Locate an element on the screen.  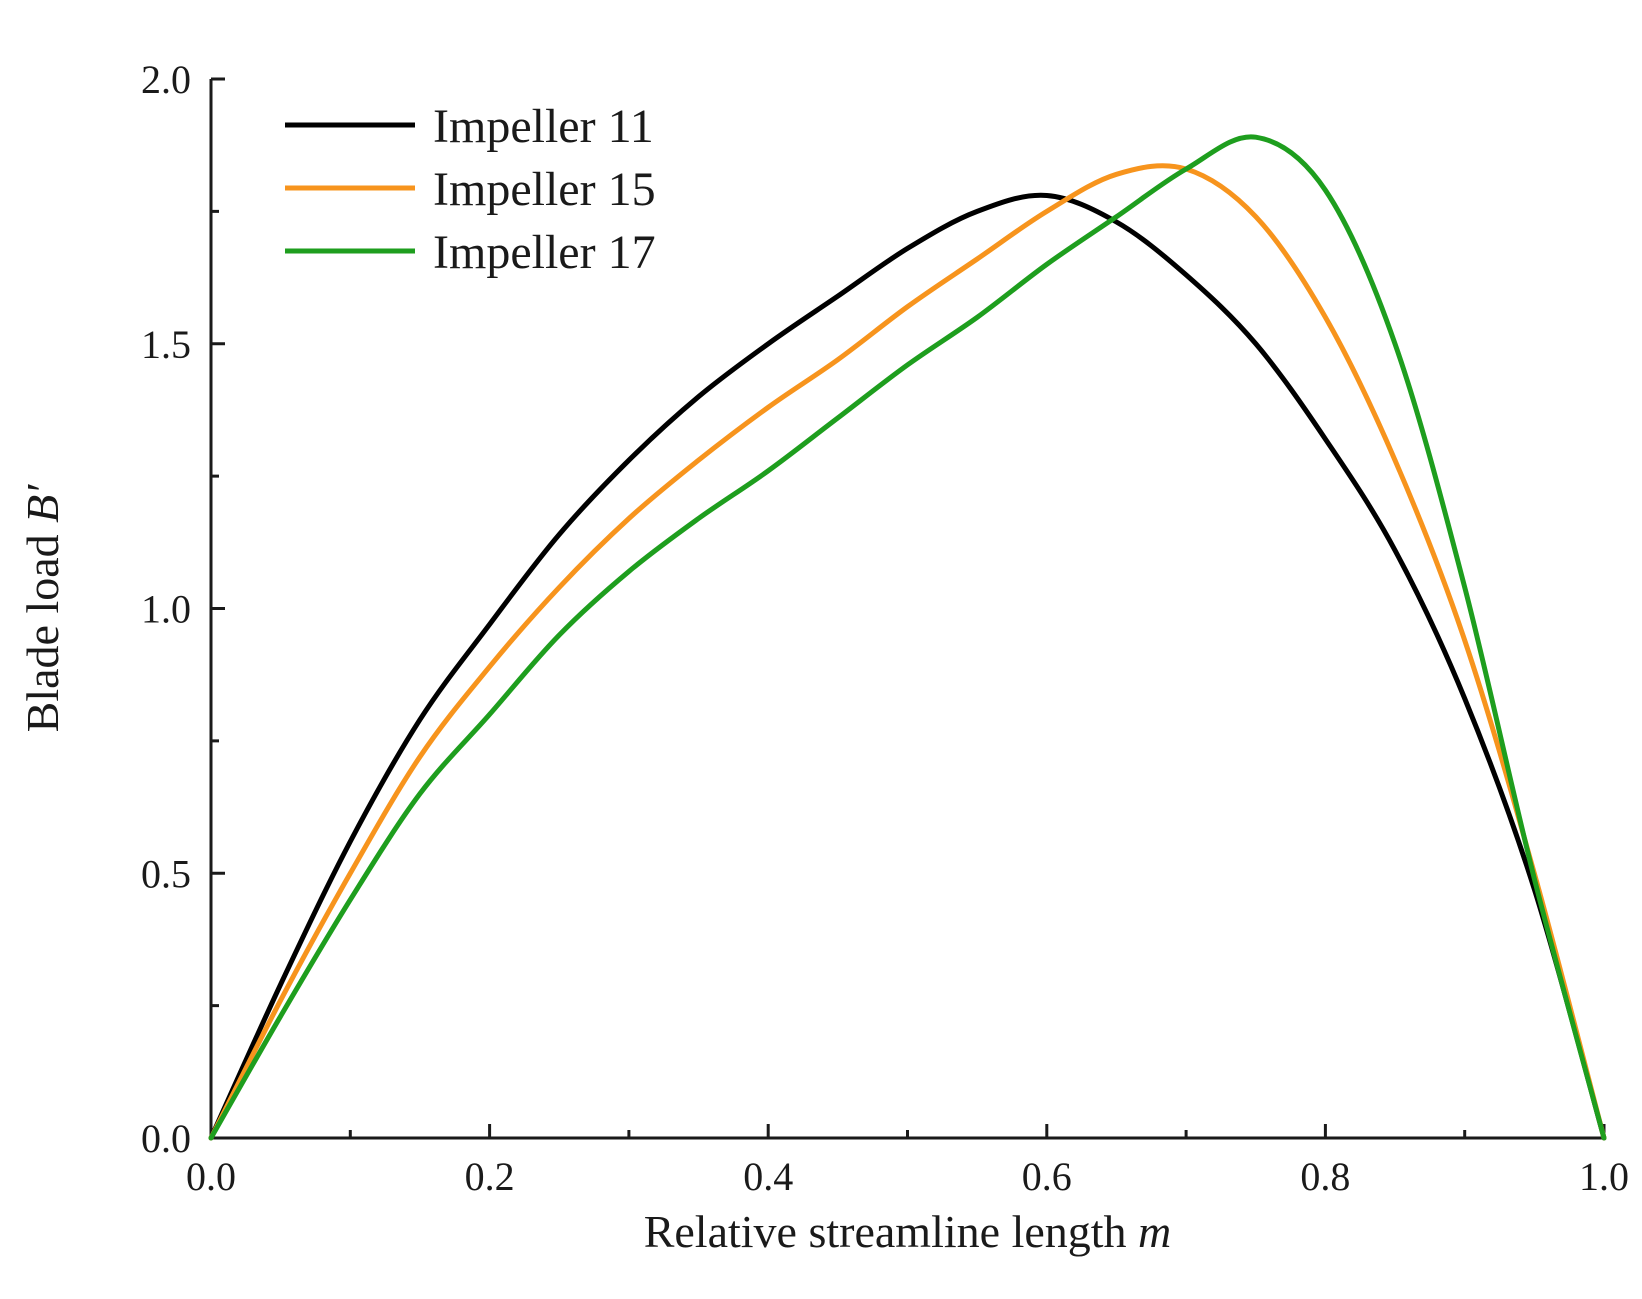
x-tick-label: 0.2 is located at coordinates (490, 1176).